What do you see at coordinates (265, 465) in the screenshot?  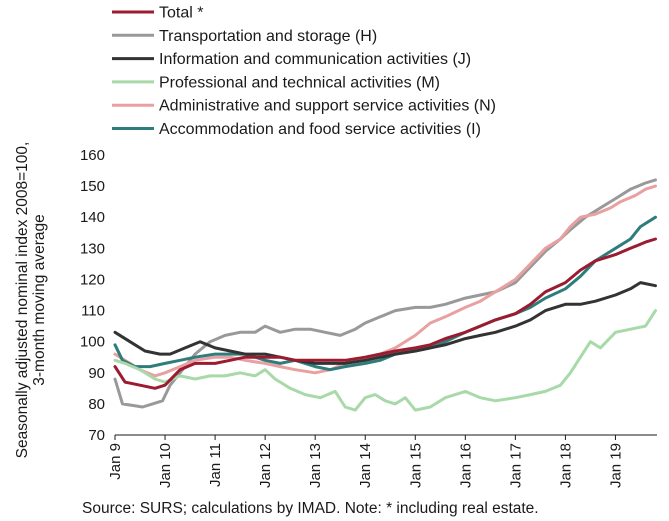 I see `x-tick-label: Jan 12` at bounding box center [265, 465].